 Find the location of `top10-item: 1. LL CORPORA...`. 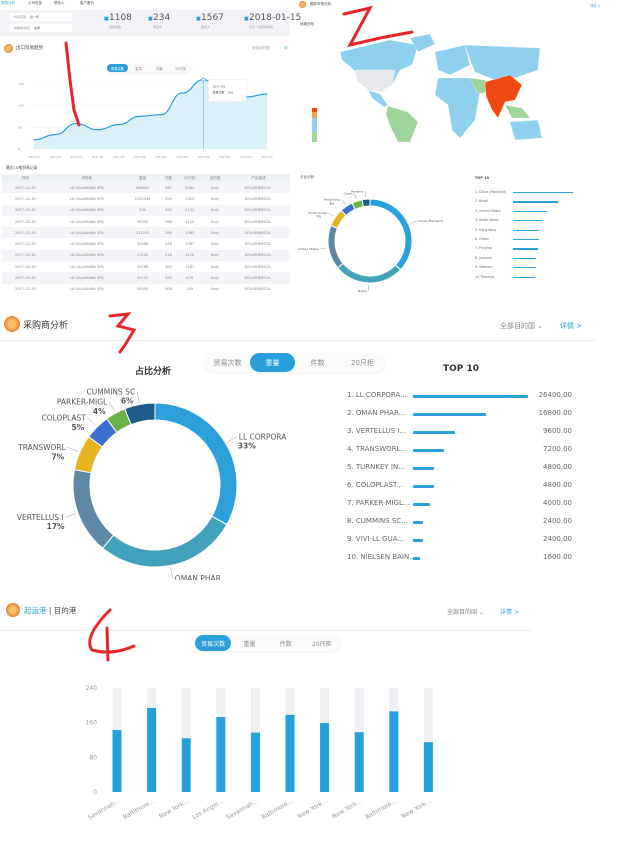

top10-item: 1. LL CORPORA... is located at coordinates (377, 395).